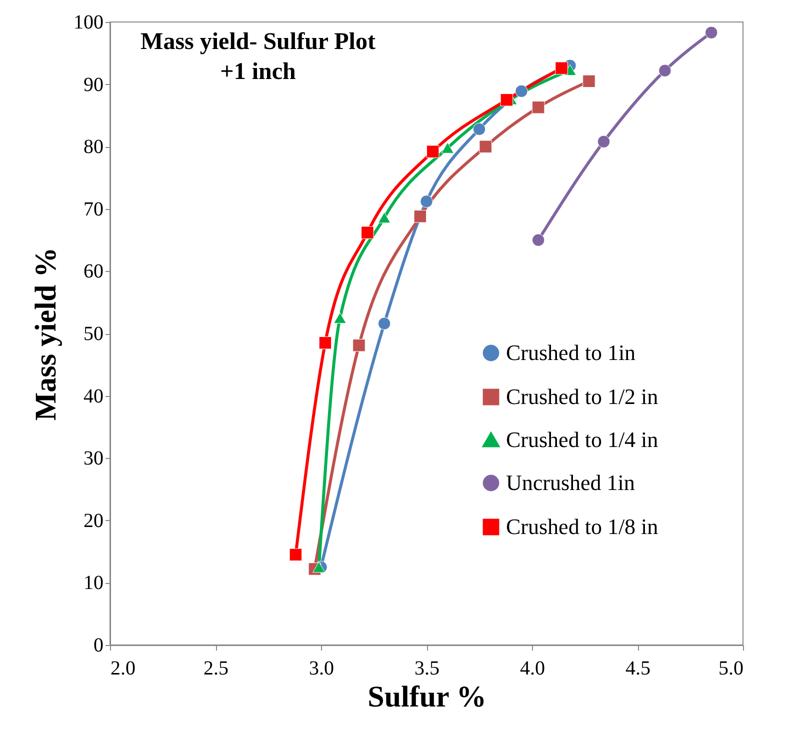  I want to click on text: Mass yield- Sulfur Plot, so click(258, 42).